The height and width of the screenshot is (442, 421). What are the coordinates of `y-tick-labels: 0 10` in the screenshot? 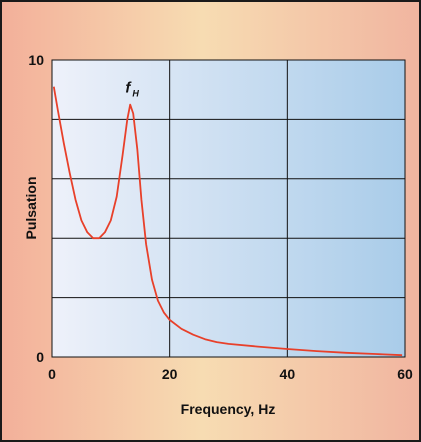 It's located at (36, 208).